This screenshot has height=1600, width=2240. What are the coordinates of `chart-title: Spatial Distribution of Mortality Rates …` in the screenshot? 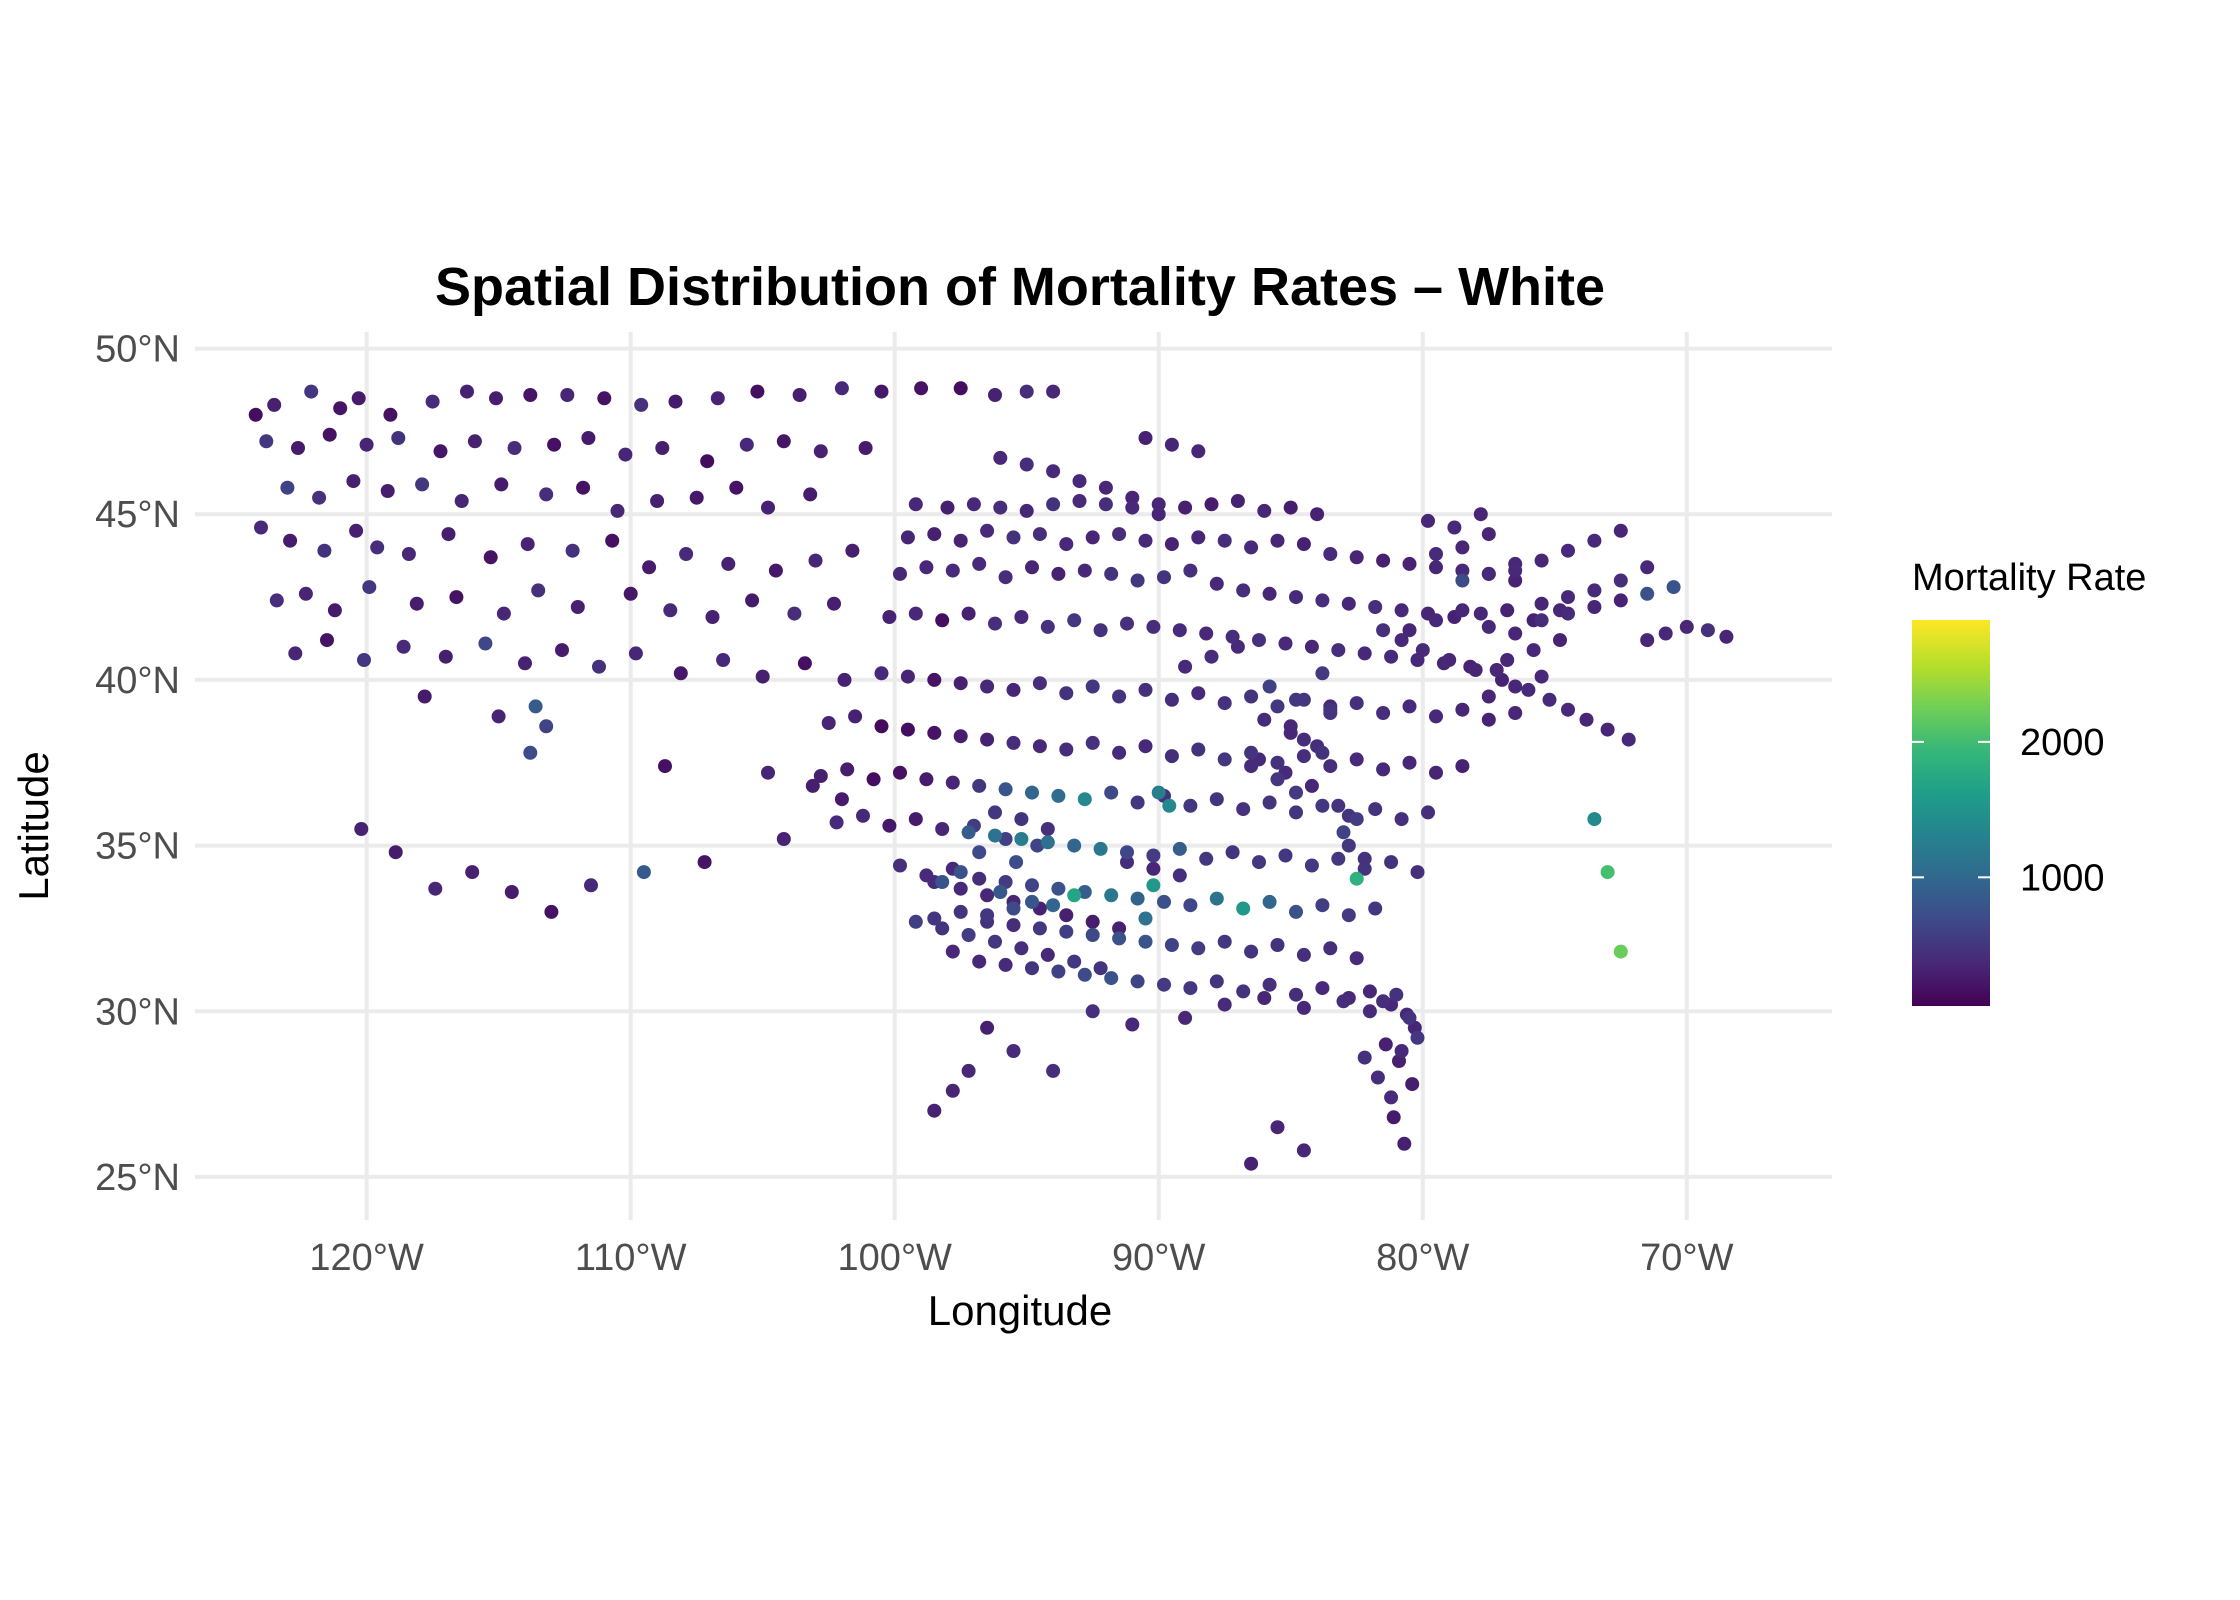 It's located at (1020, 287).